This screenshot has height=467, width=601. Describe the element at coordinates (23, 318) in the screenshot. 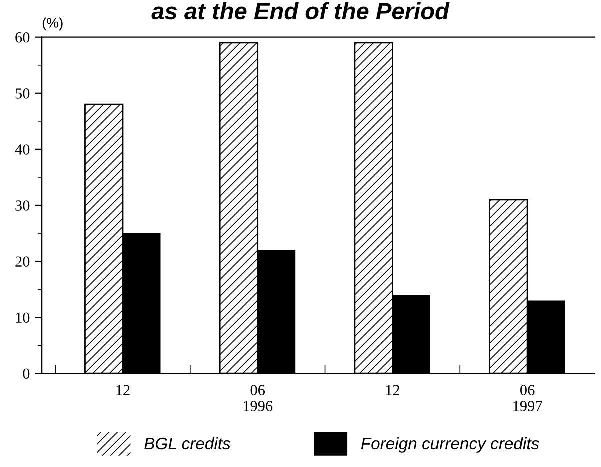

I see `y-tick-label: 10` at that location.